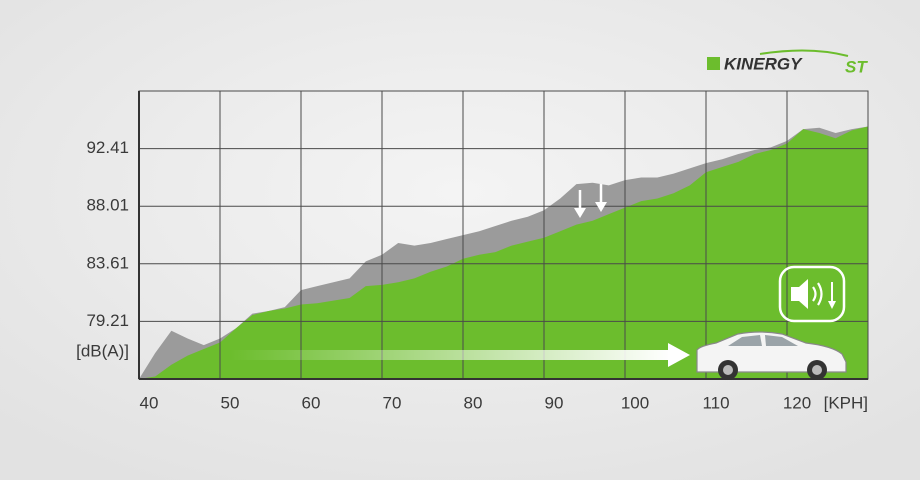 Image resolution: width=920 pixels, height=480 pixels. I want to click on sound-icon, so click(812, 294).